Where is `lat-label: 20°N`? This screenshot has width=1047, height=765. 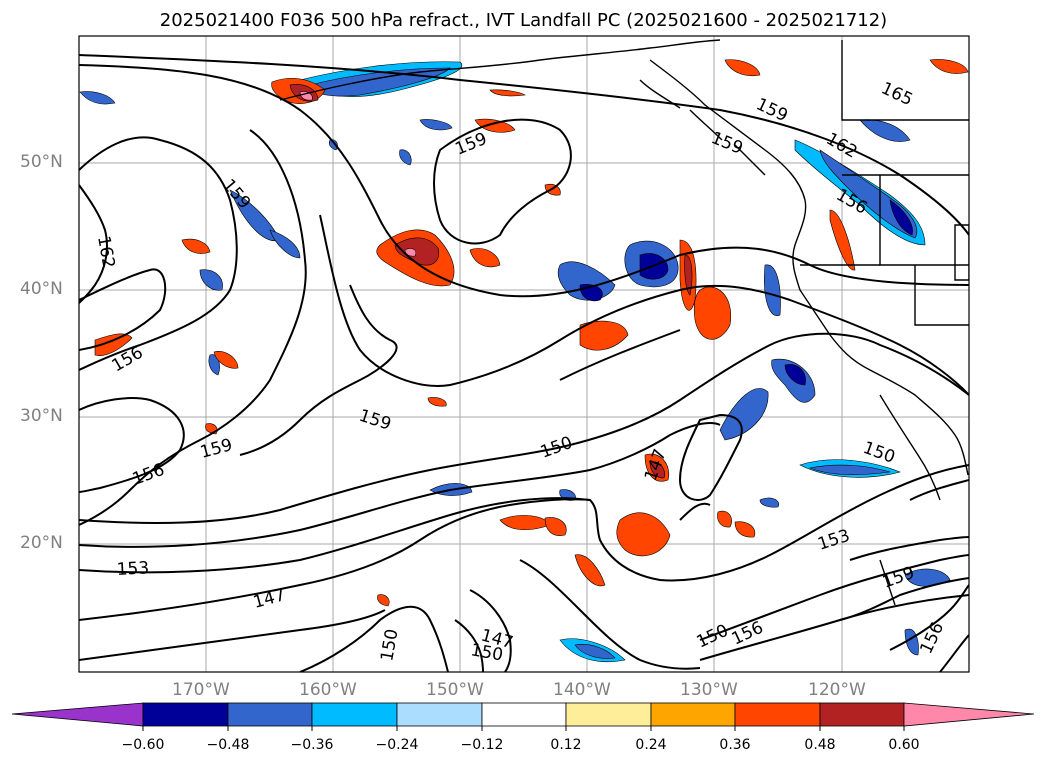
lat-label: 20°N is located at coordinates (41, 543).